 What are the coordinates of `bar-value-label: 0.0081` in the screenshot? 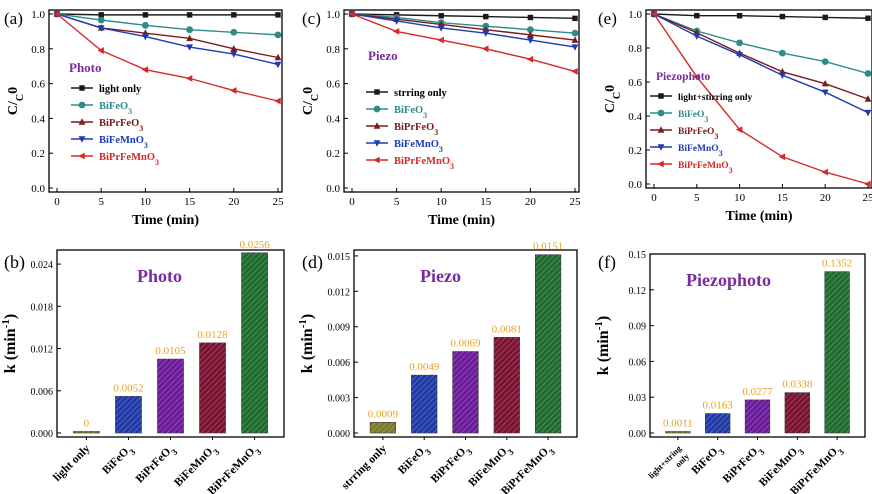 It's located at (507, 329).